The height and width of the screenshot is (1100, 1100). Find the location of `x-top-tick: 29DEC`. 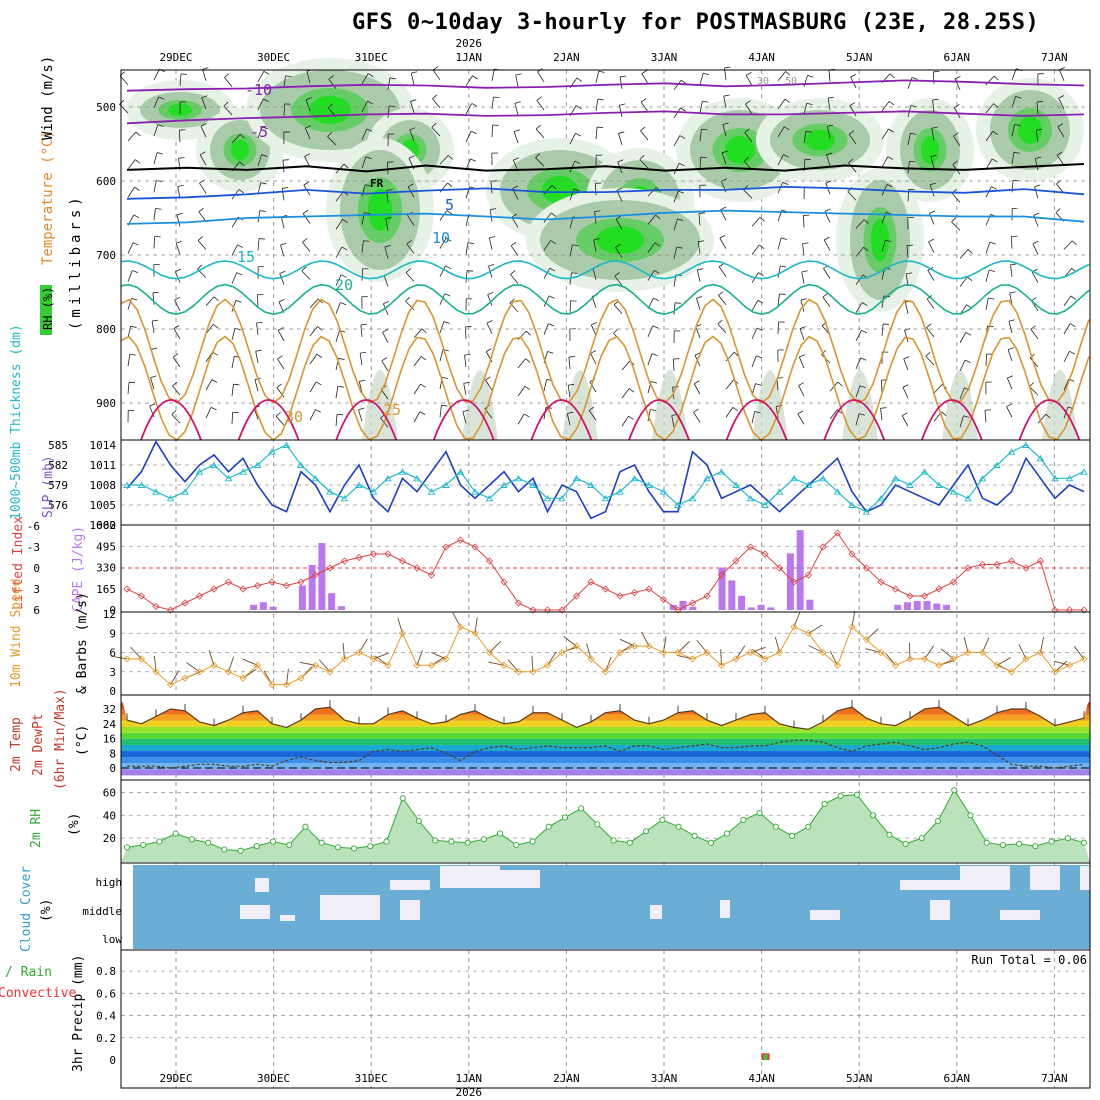

x-top-tick: 29DEC is located at coordinates (175, 57).